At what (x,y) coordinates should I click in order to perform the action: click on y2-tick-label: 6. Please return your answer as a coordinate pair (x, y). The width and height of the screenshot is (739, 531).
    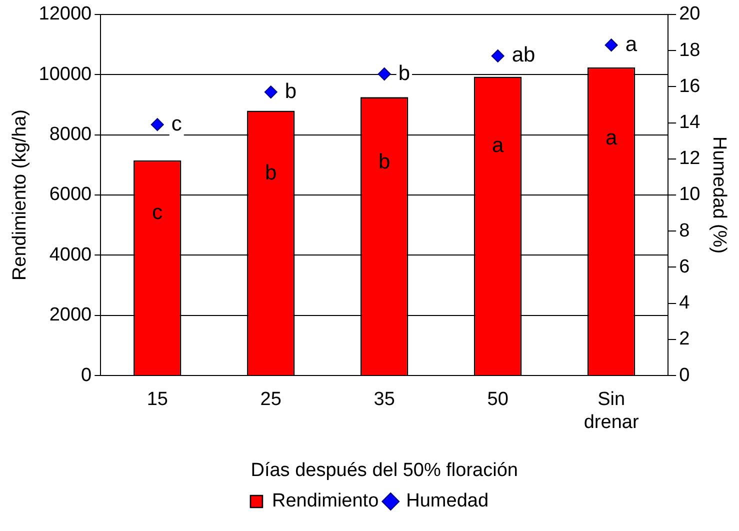
    Looking at the image, I should click on (684, 267).